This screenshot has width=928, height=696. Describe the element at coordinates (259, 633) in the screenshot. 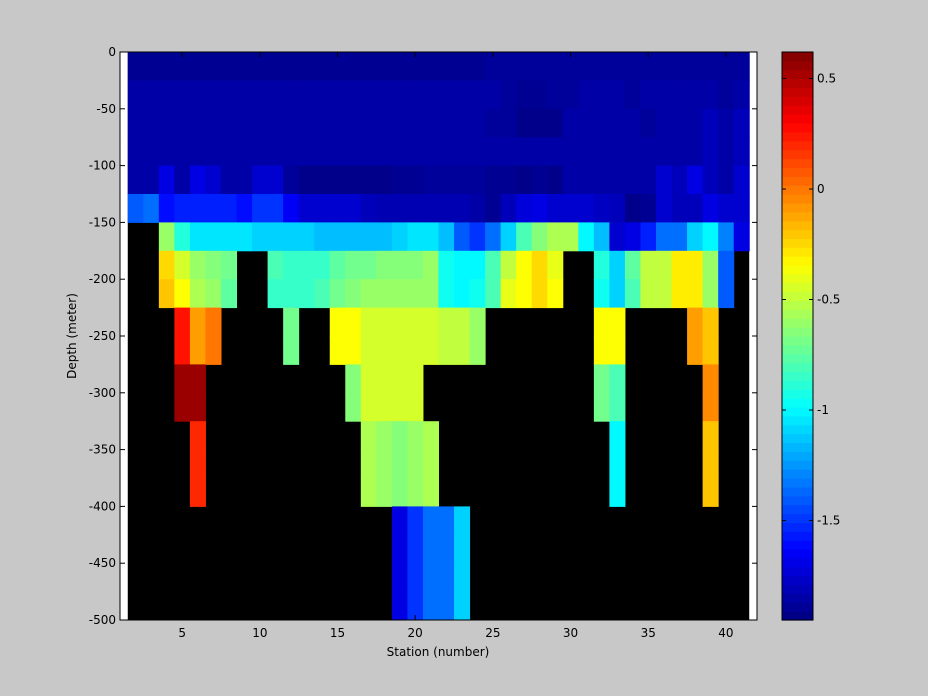

I see `x-tick-label: 10` at that location.